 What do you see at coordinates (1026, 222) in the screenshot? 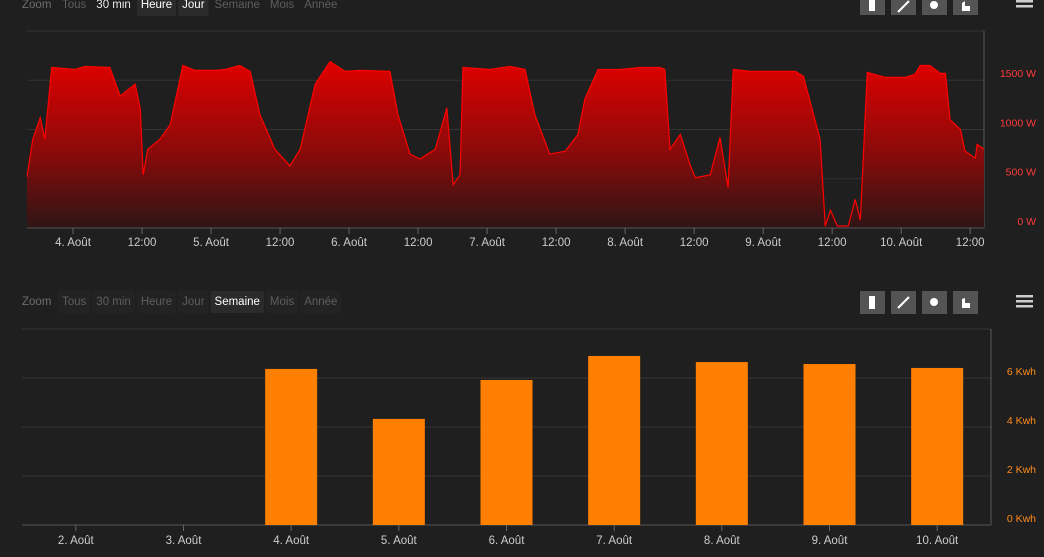
I see `y-tick-label: 0 W` at bounding box center [1026, 222].